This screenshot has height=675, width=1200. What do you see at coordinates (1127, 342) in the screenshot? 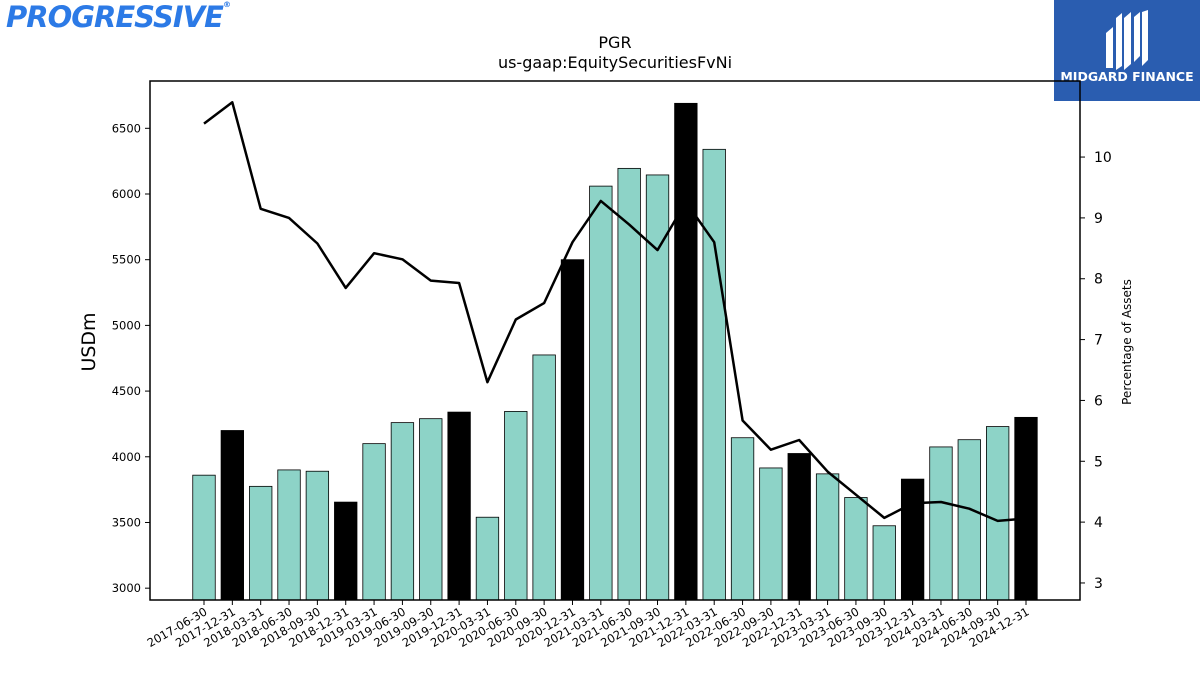
I see `y2-axis-label: Percentage of Assets` at bounding box center [1127, 342].